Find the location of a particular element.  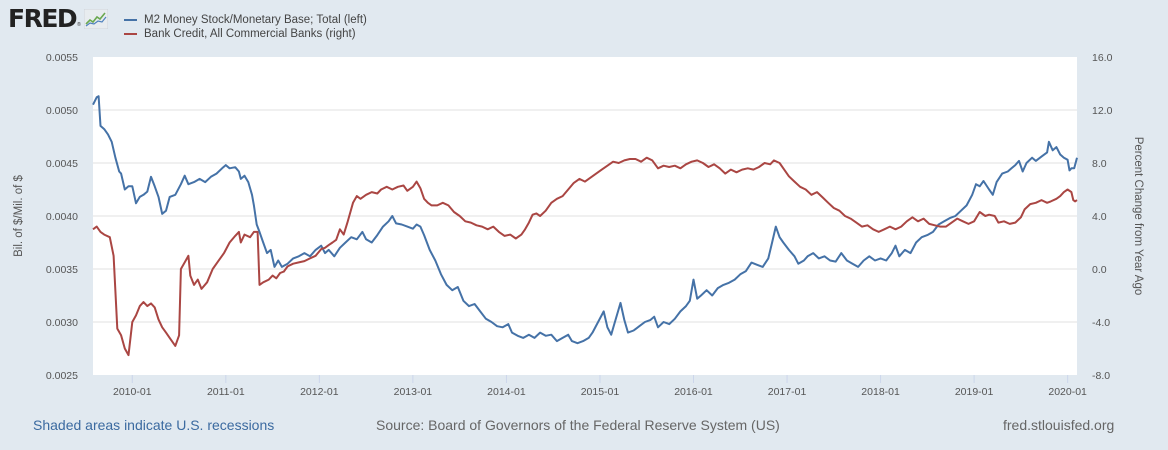

y-right-tick-label: 0.0 is located at coordinates (1099, 270).